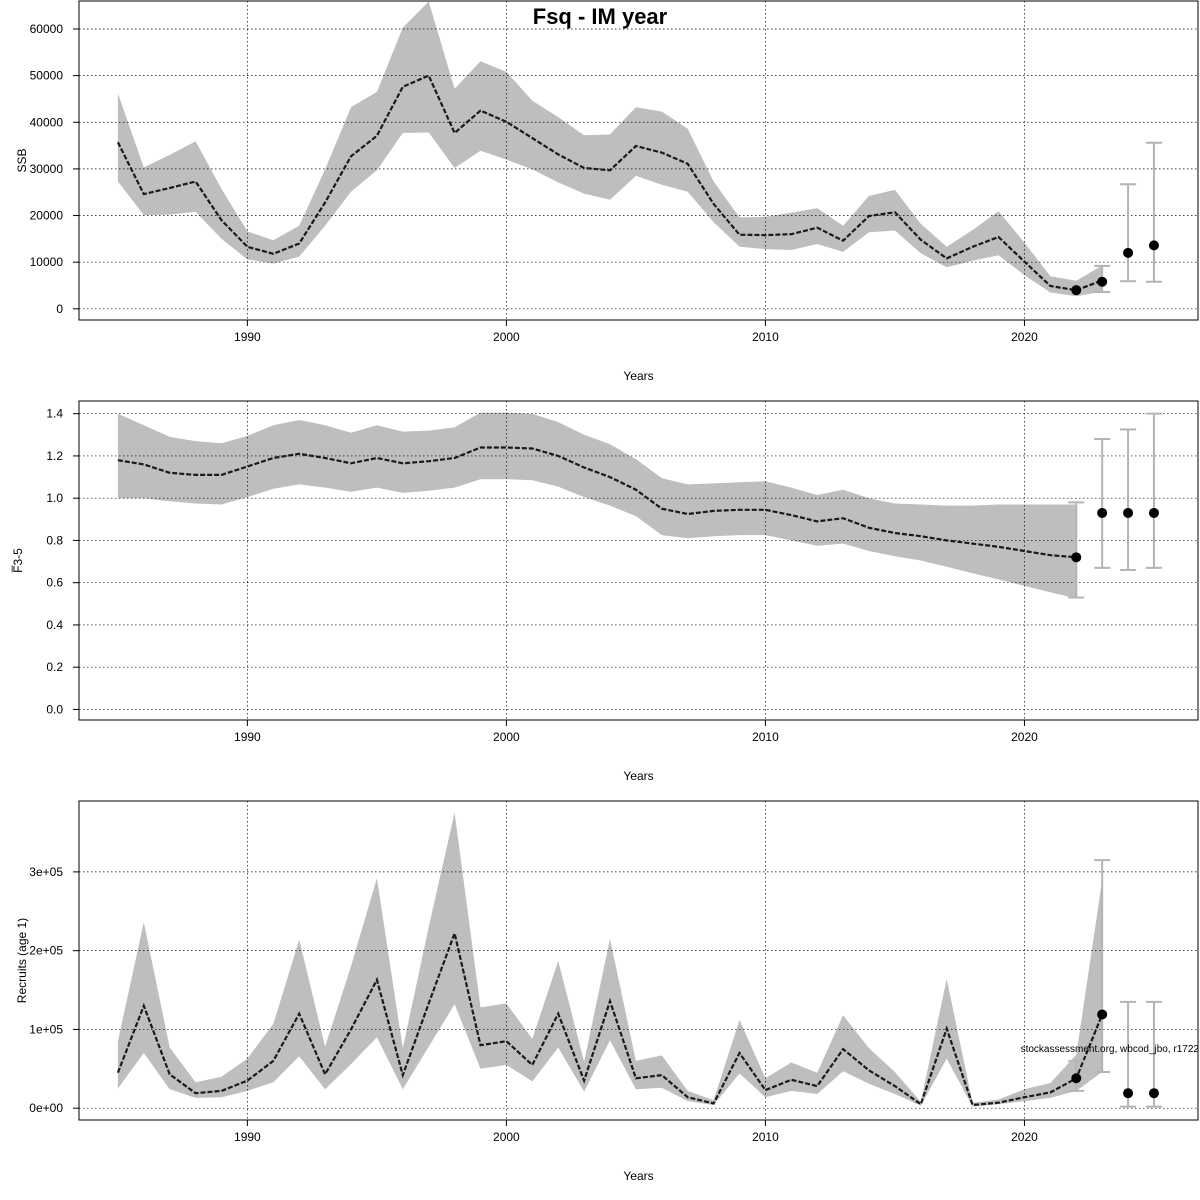  Describe the element at coordinates (47, 122) in the screenshot. I see `y-tick-label: 40000` at that location.